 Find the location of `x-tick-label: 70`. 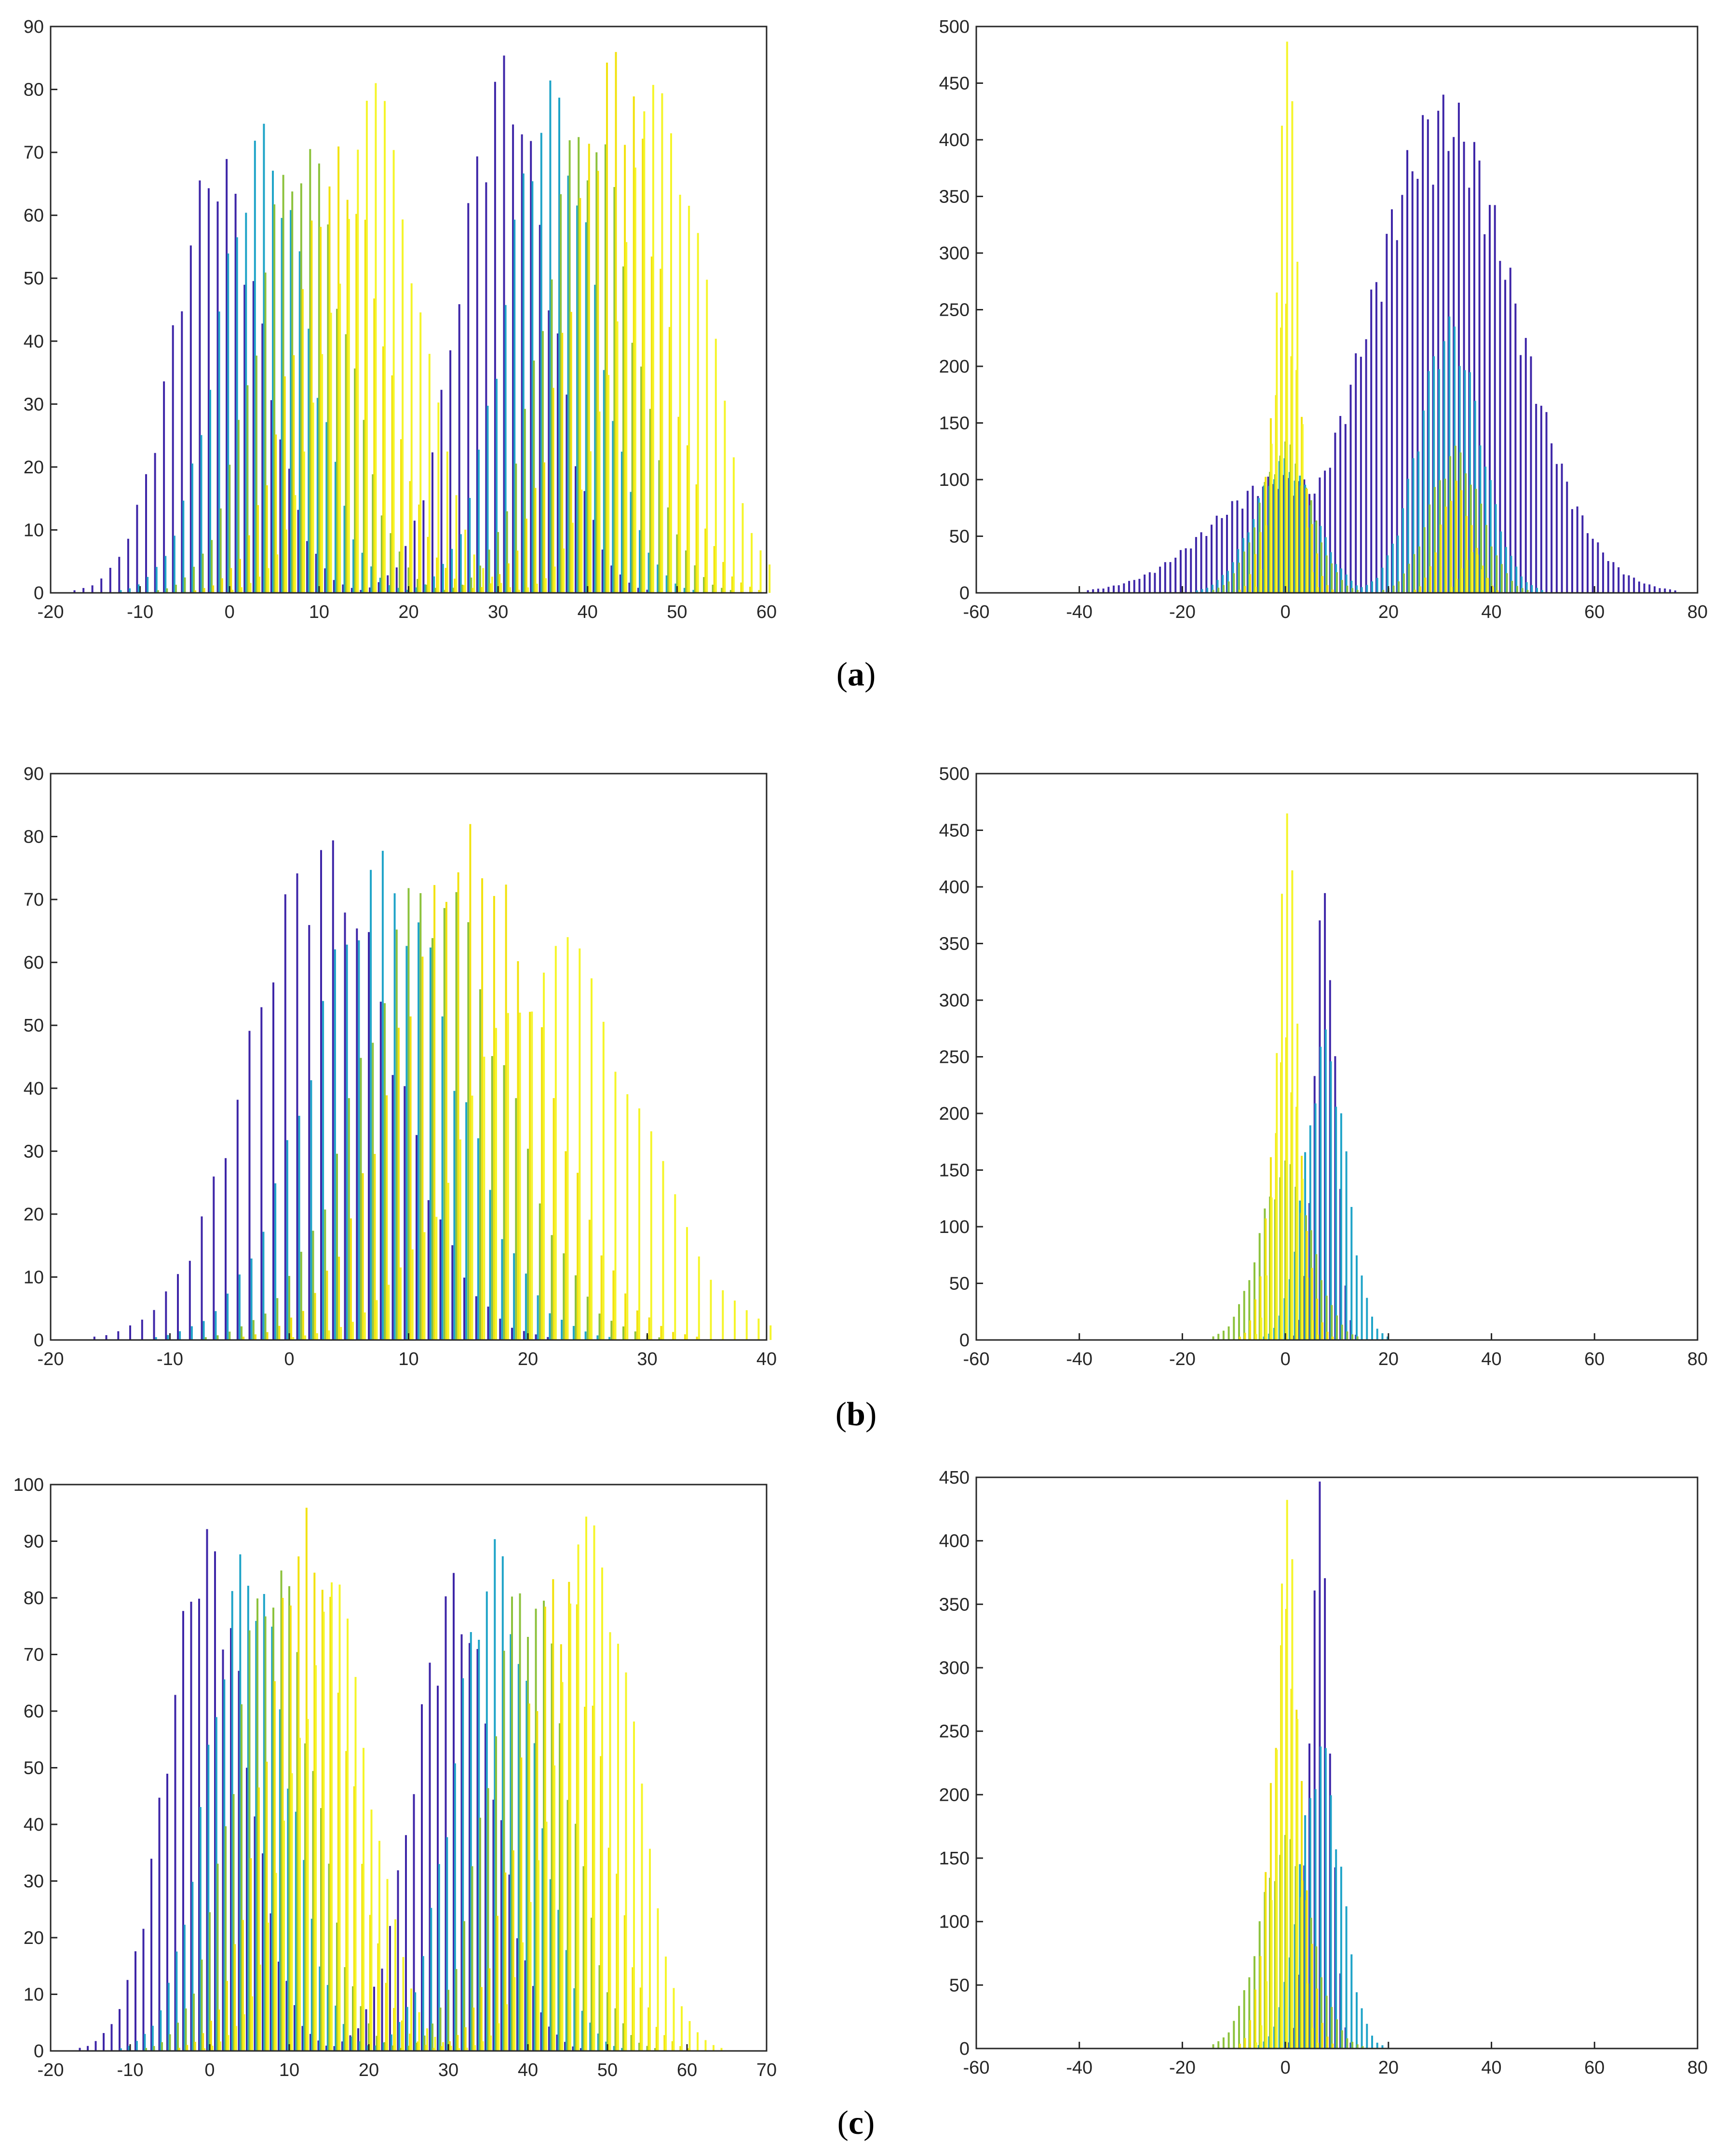

x-tick-label: 70 is located at coordinates (766, 2070).